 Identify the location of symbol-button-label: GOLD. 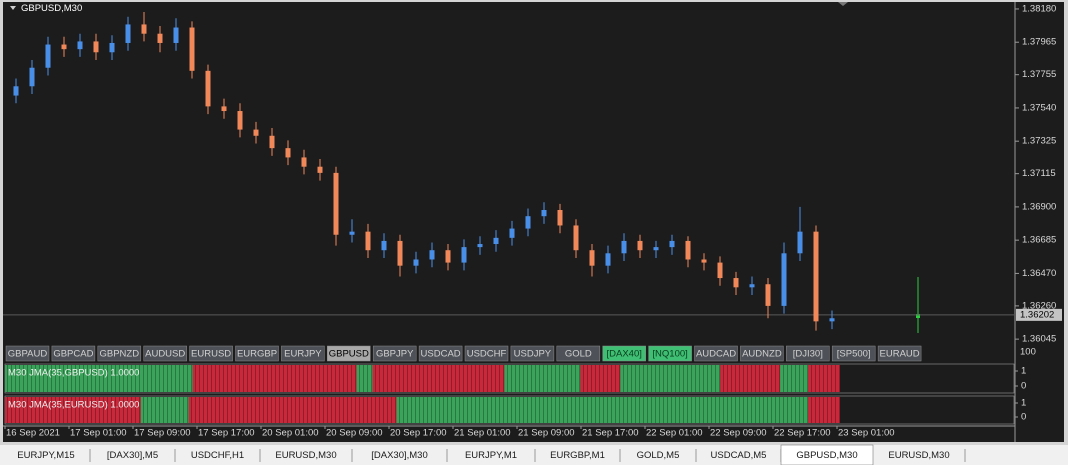
(578, 354).